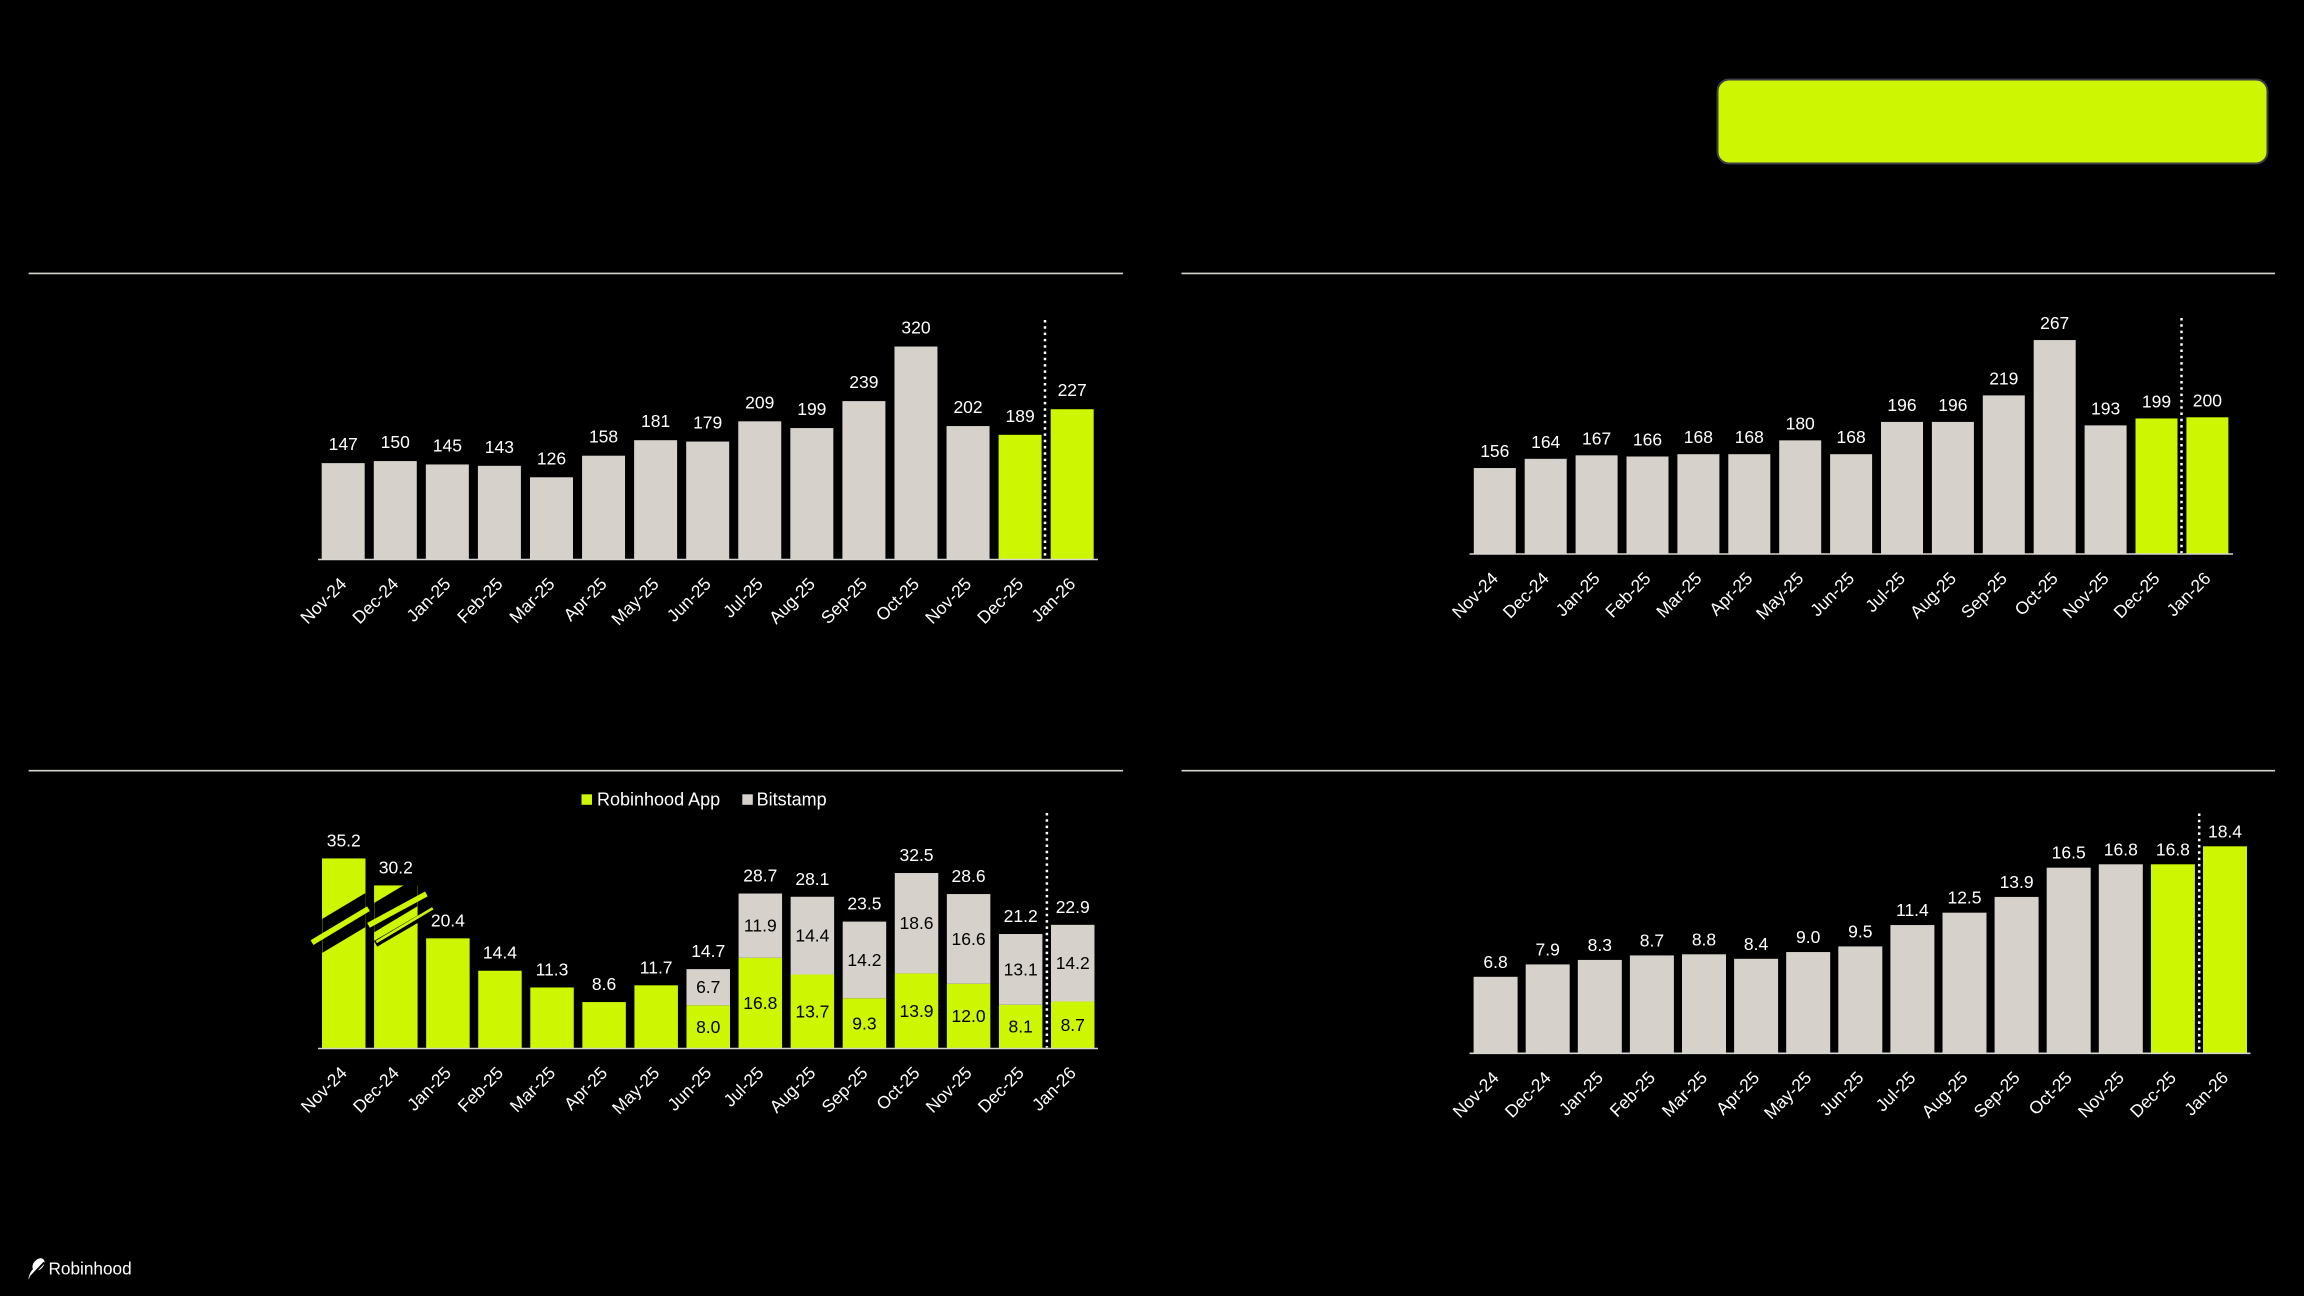 The height and width of the screenshot is (1296, 2304). What do you see at coordinates (656, 967) in the screenshot?
I see `svg-text: 11.7` at bounding box center [656, 967].